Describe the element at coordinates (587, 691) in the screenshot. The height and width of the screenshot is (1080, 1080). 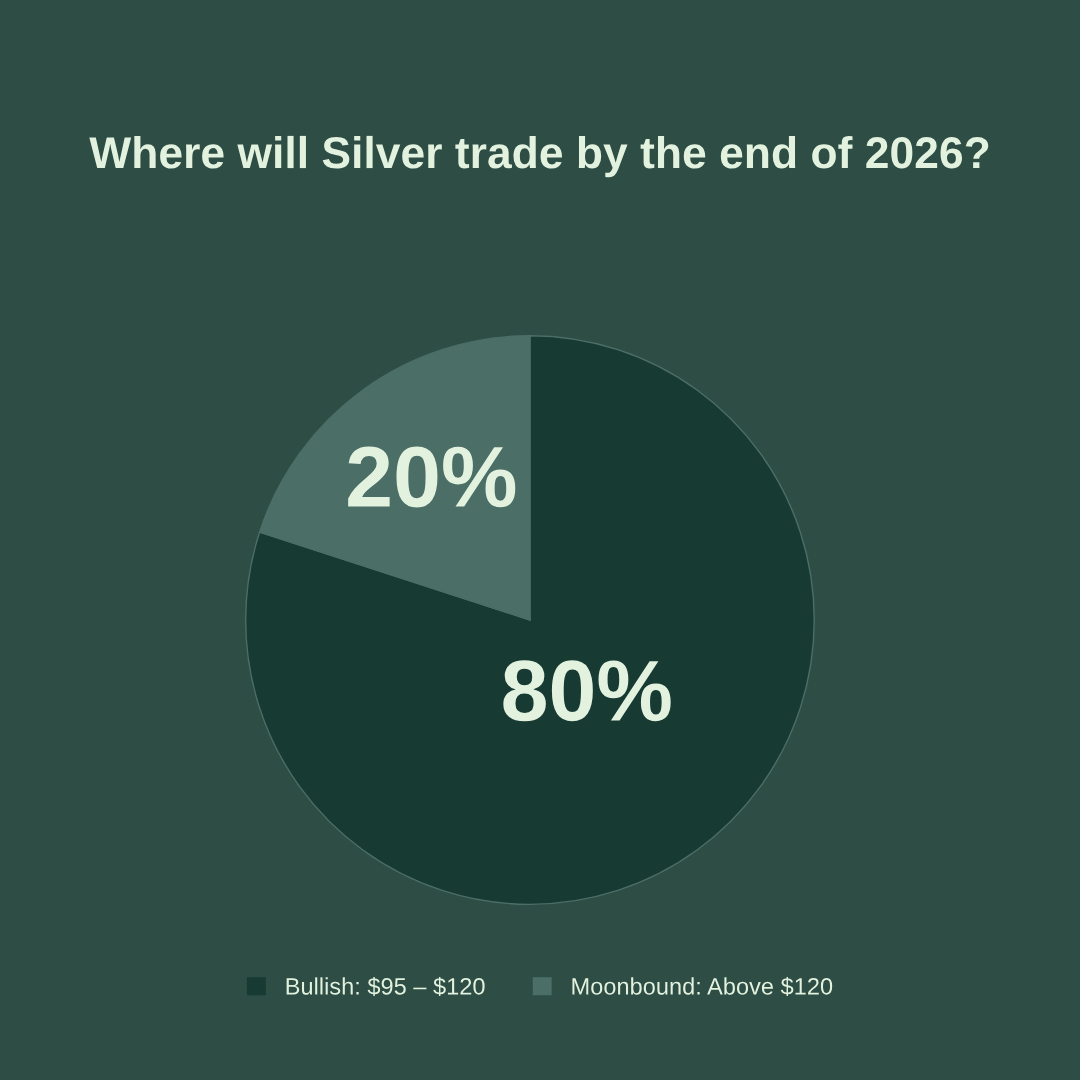
I see `data-label: 80%` at that location.